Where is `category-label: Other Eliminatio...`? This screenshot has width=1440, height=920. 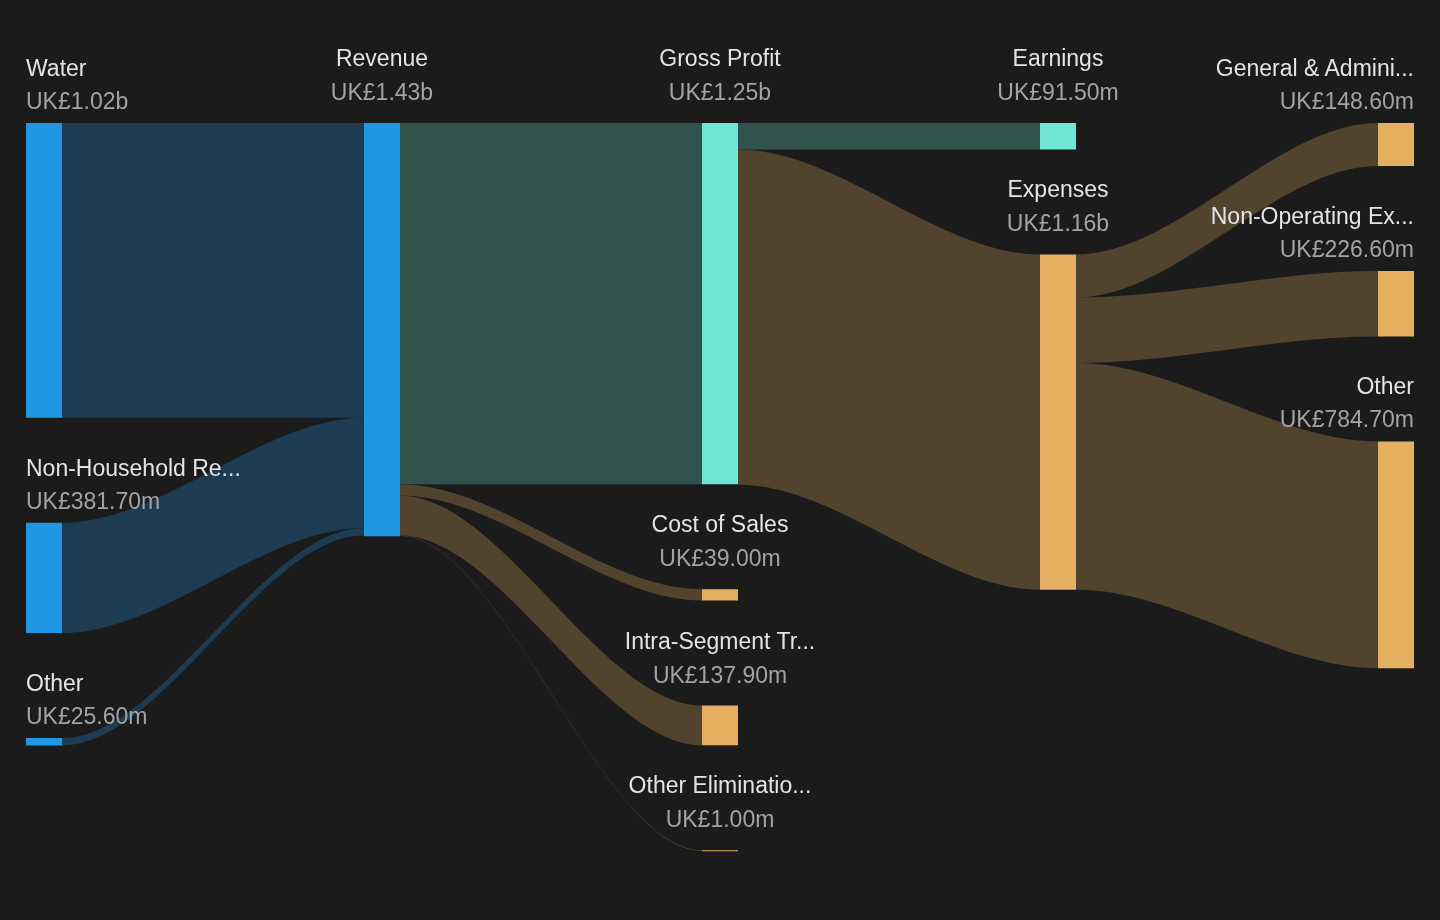
category-label: Other Eliminatio... is located at coordinates (720, 785).